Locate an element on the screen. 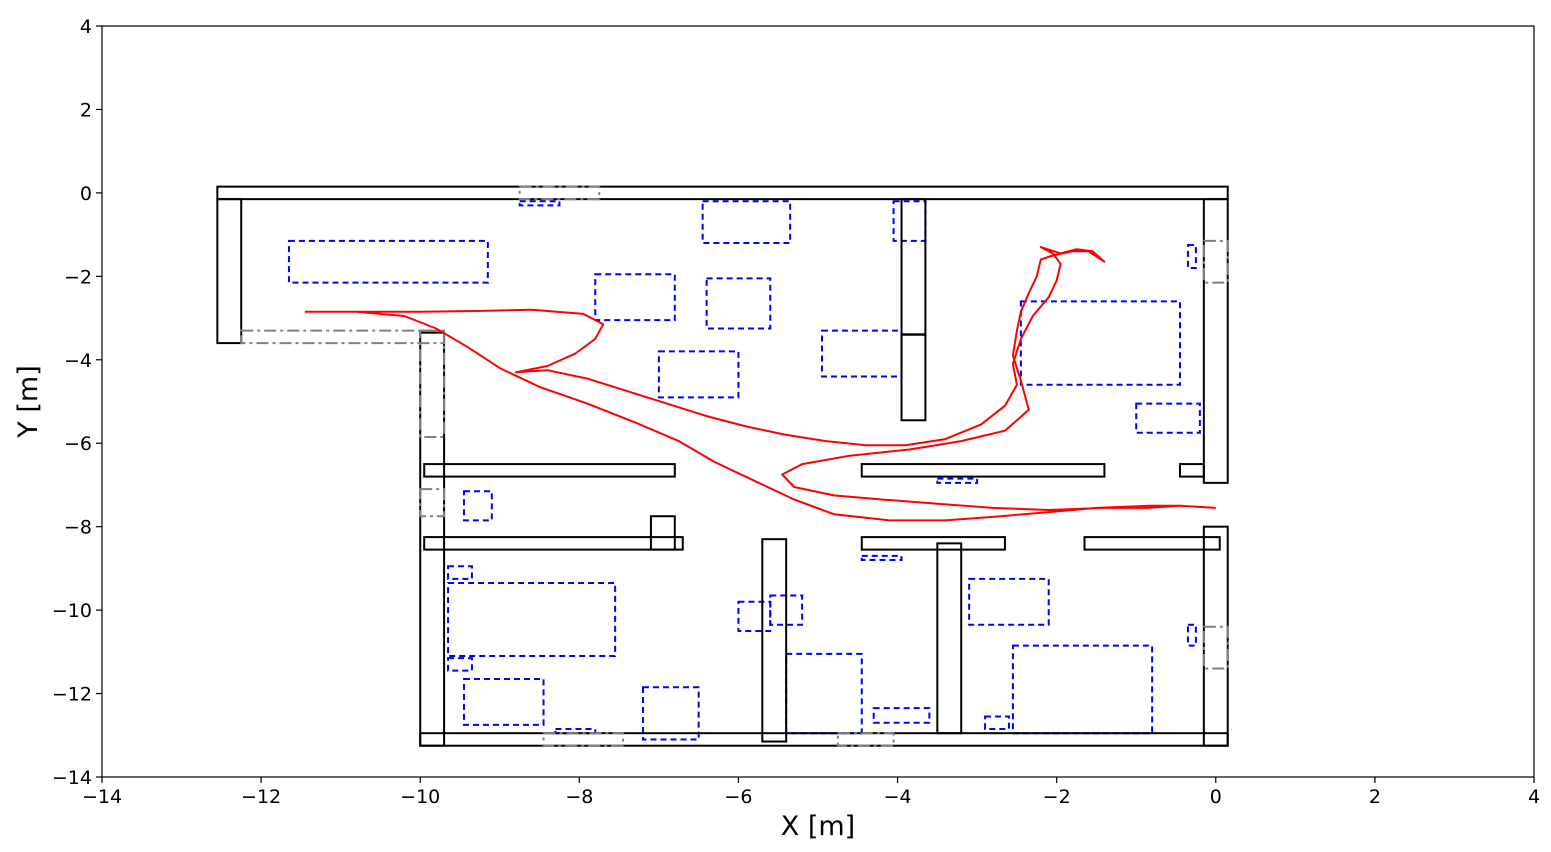  x-tick-label: −2 is located at coordinates (1057, 797).